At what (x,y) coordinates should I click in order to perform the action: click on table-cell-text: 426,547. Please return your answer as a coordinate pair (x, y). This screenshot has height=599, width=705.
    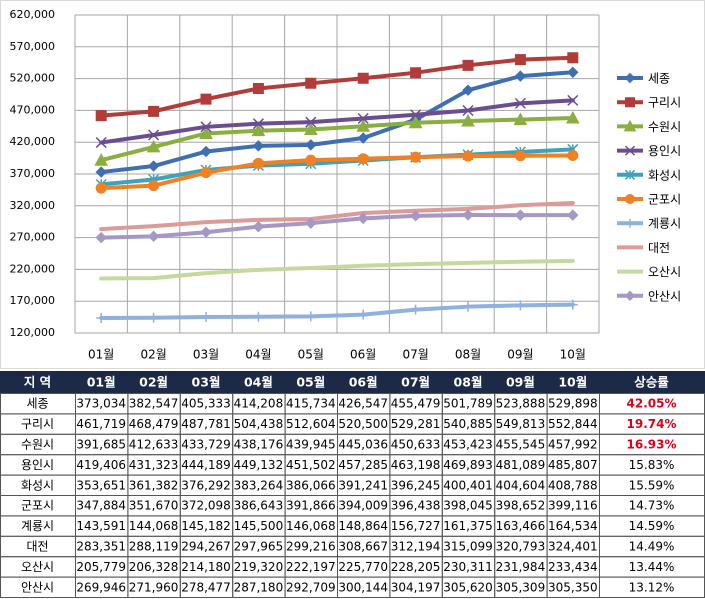
    Looking at the image, I should click on (363, 404).